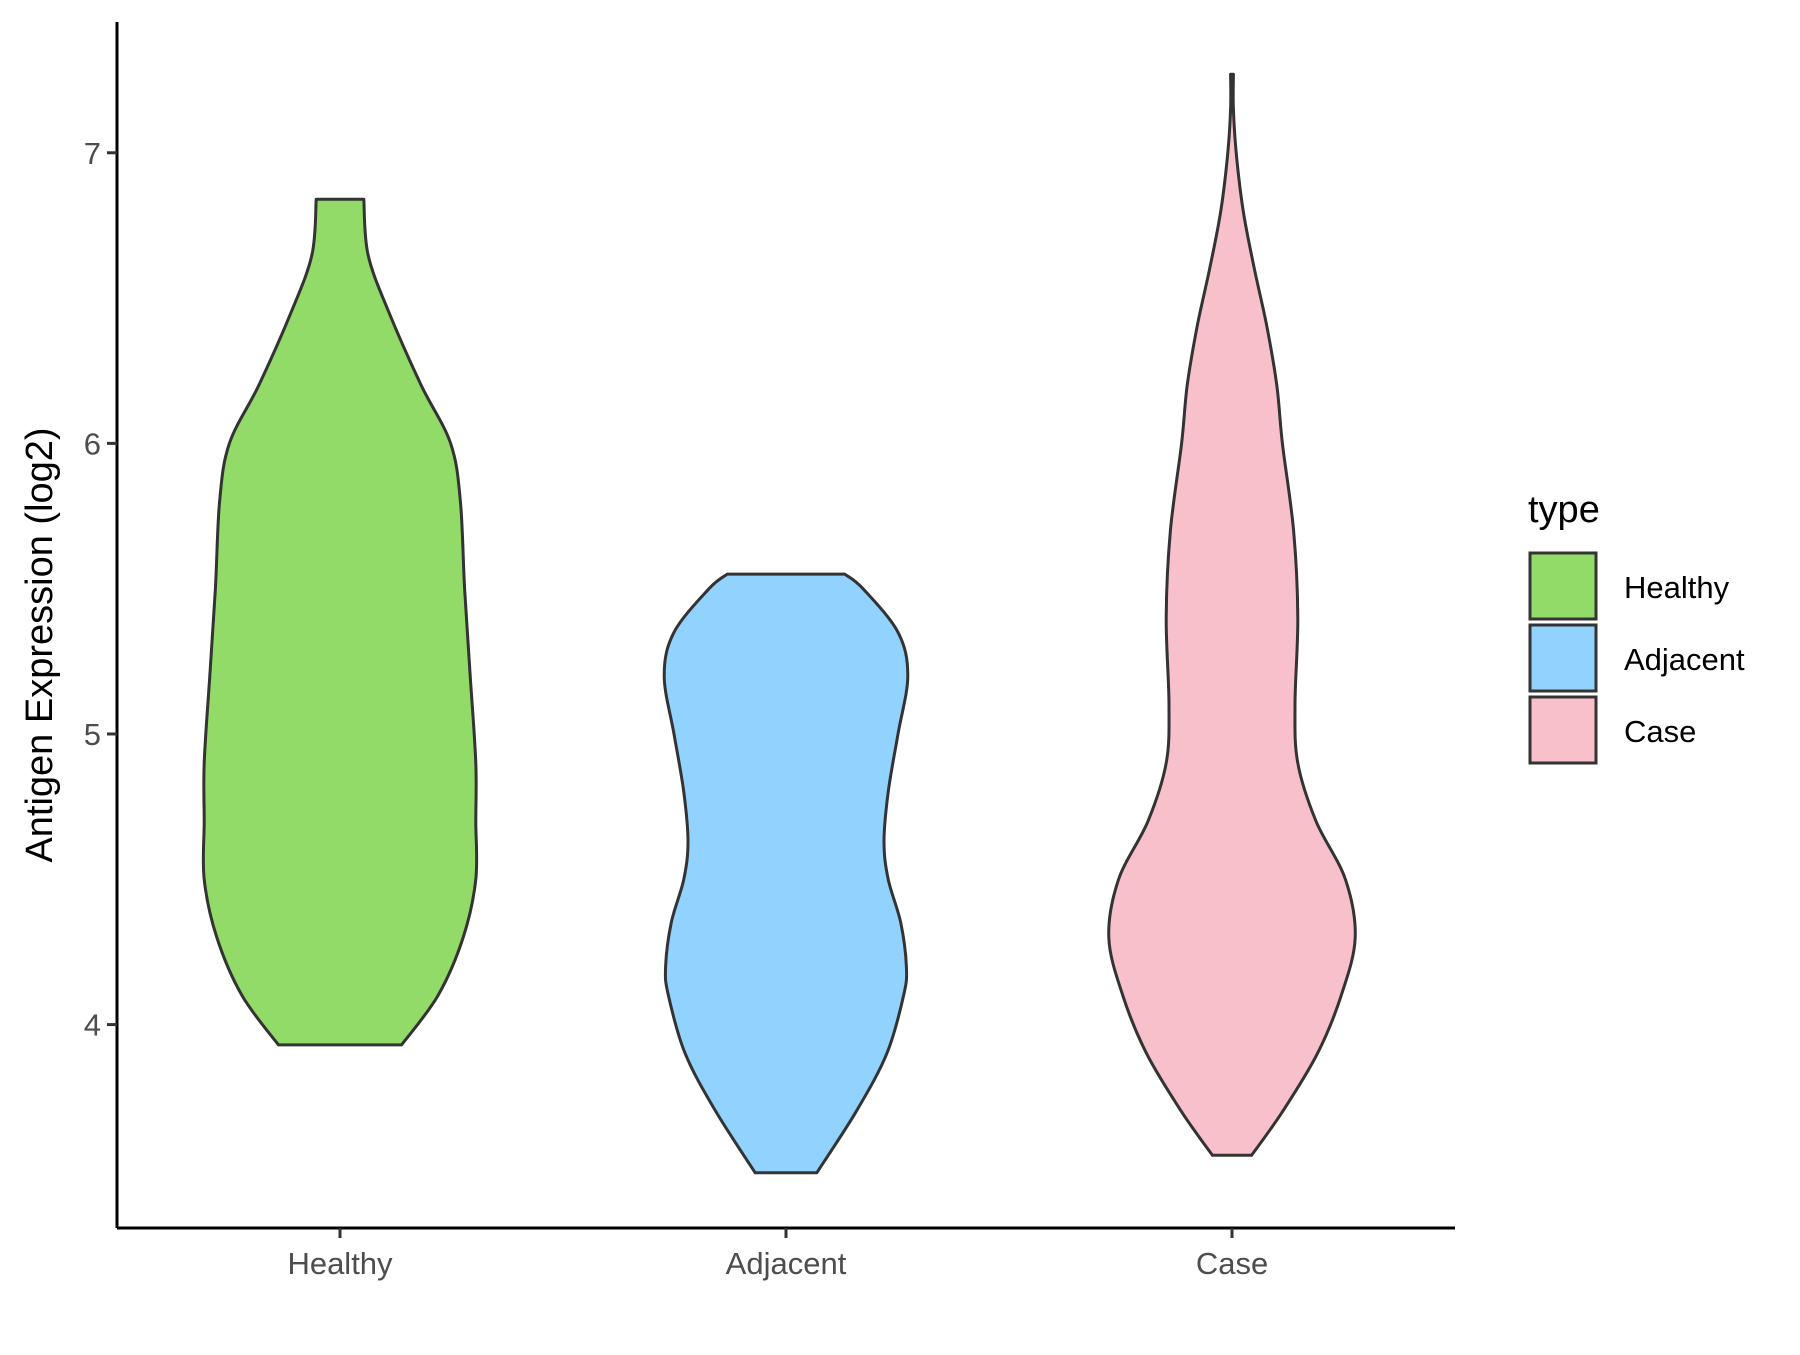  I want to click on y-axis-title: Antigen Expression (log2), so click(40, 644).